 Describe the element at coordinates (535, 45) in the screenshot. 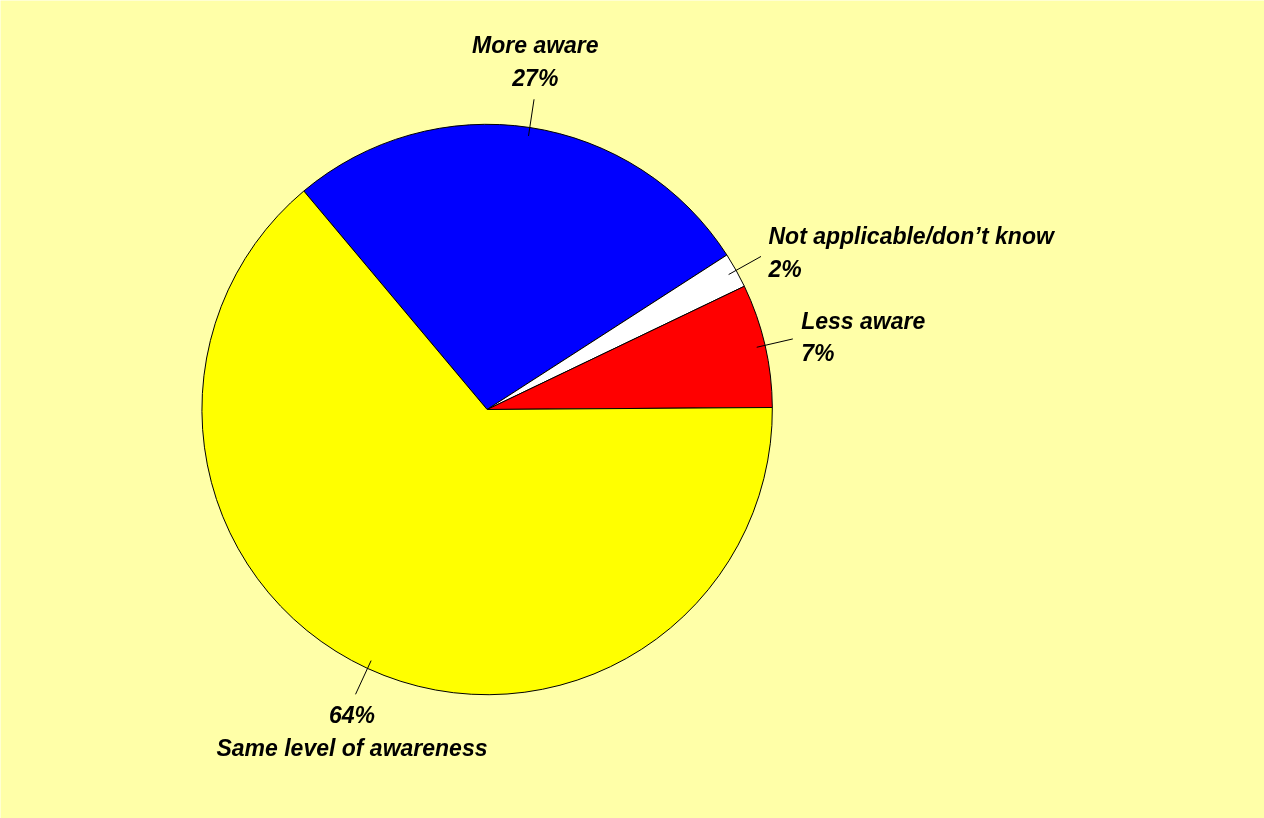

I see `slice-label: More aware` at that location.